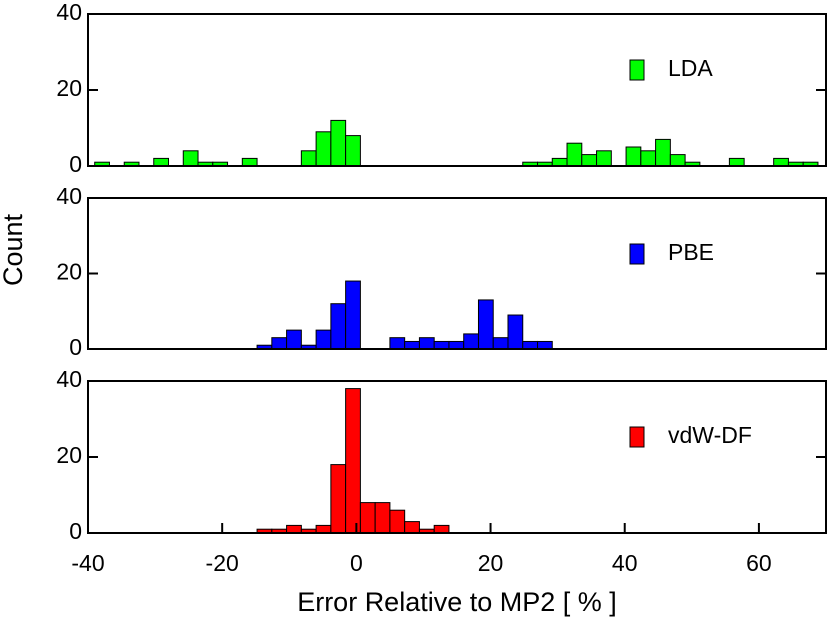  Describe the element at coordinates (690, 68) in the screenshot. I see `legend-label: LDA` at that location.